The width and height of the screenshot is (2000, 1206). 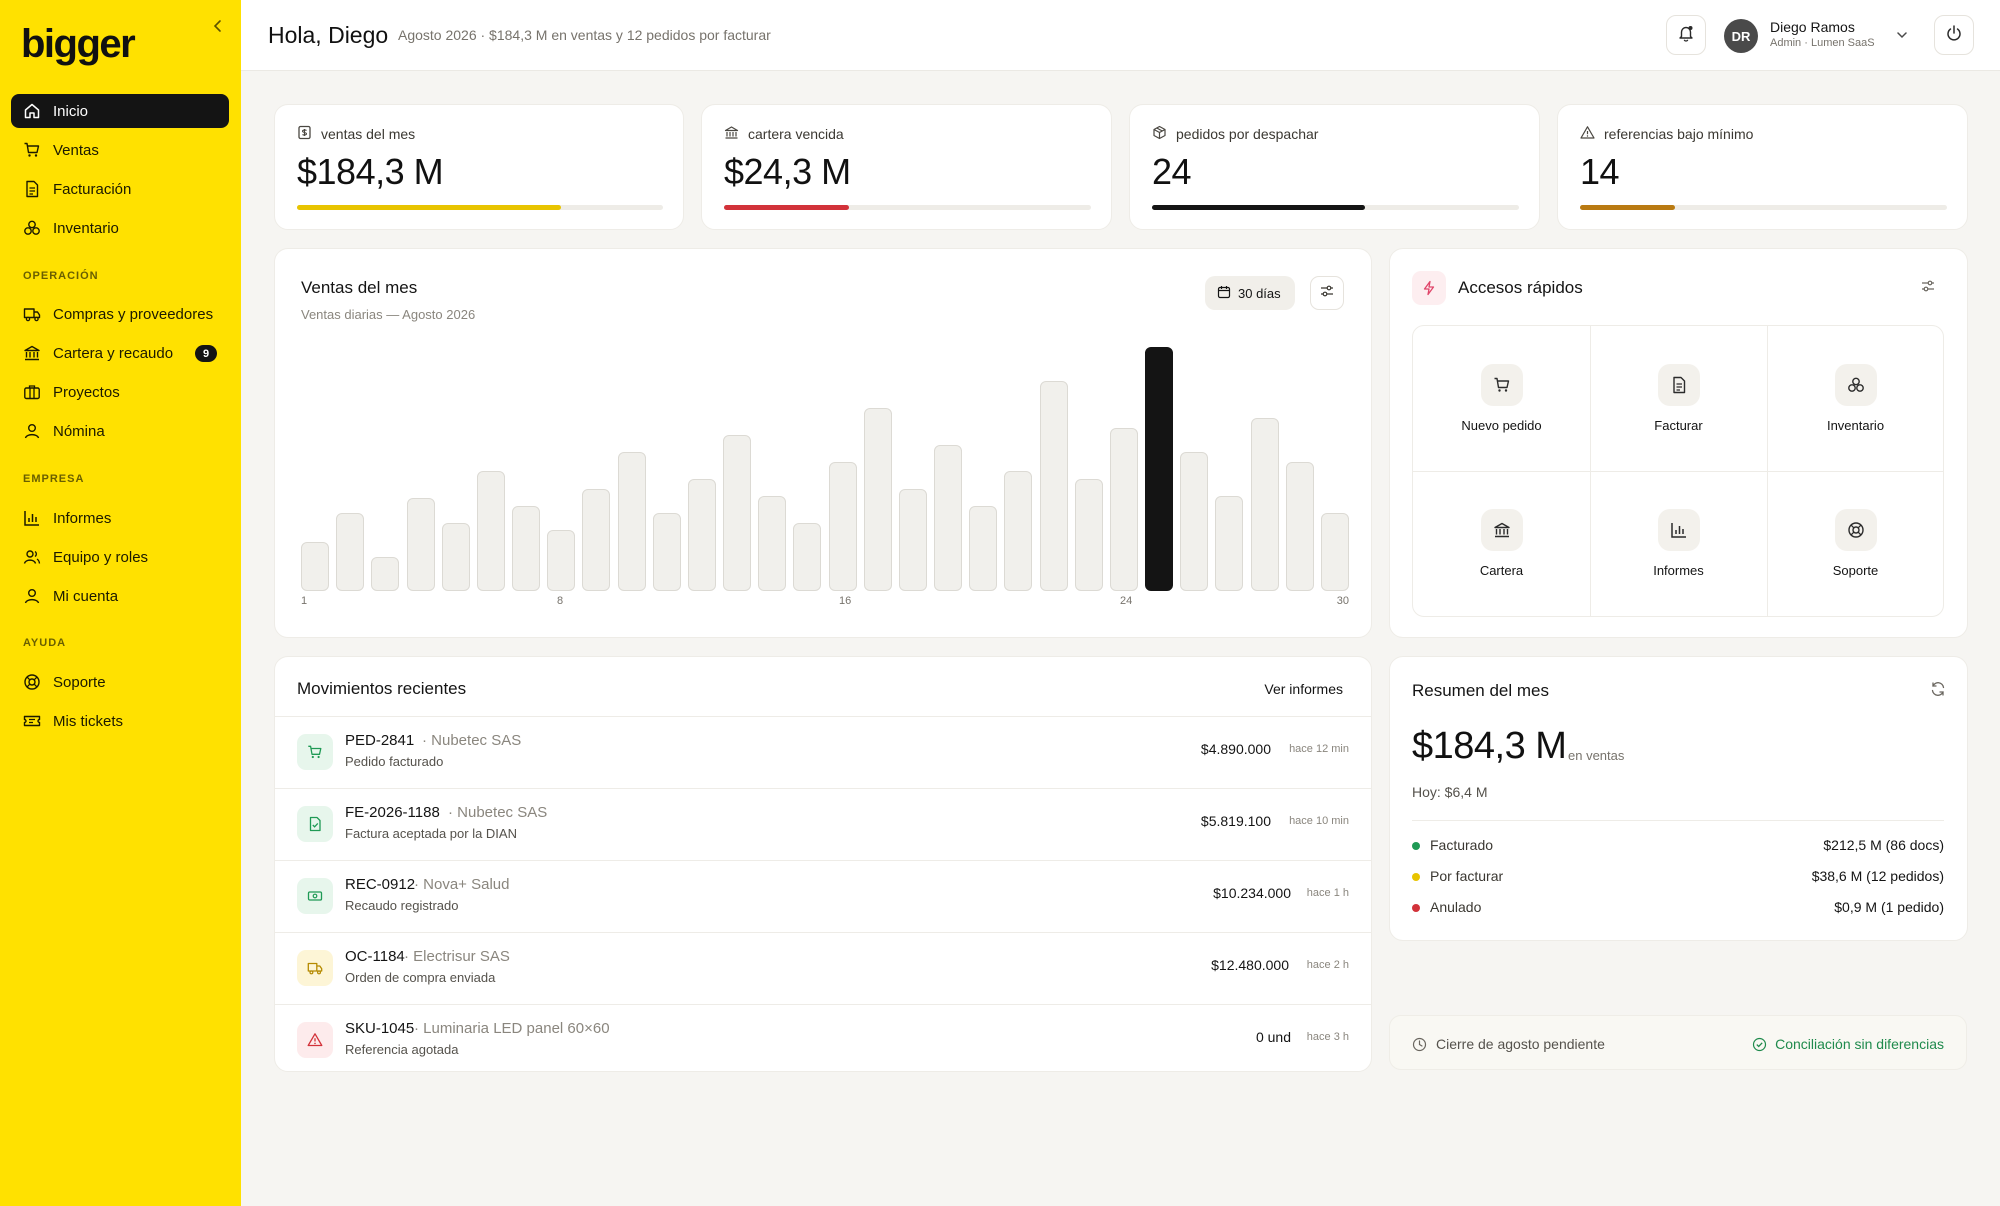 What do you see at coordinates (120, 314) in the screenshot?
I see `sidebar-item-compras: Compras y proveedores` at bounding box center [120, 314].